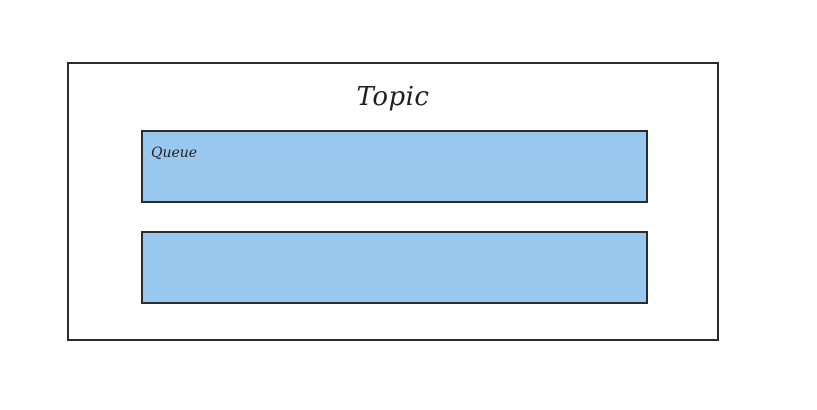 The height and width of the screenshot is (410, 817). Describe the element at coordinates (174, 153) in the screenshot. I see `queue-label-1: Queue` at that location.